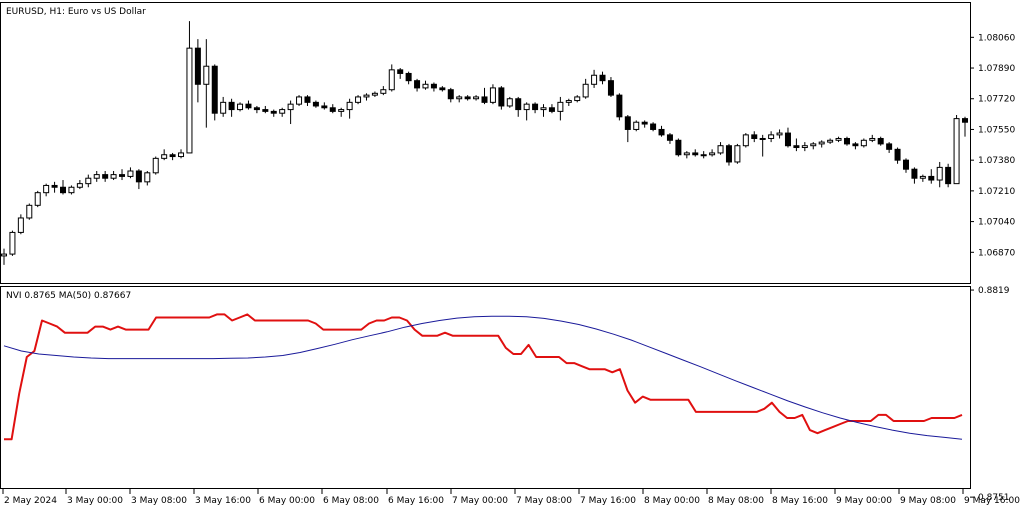 The image size is (1024, 516). What do you see at coordinates (996, 130) in the screenshot?
I see `price-tick-label: 1.07550` at bounding box center [996, 130].